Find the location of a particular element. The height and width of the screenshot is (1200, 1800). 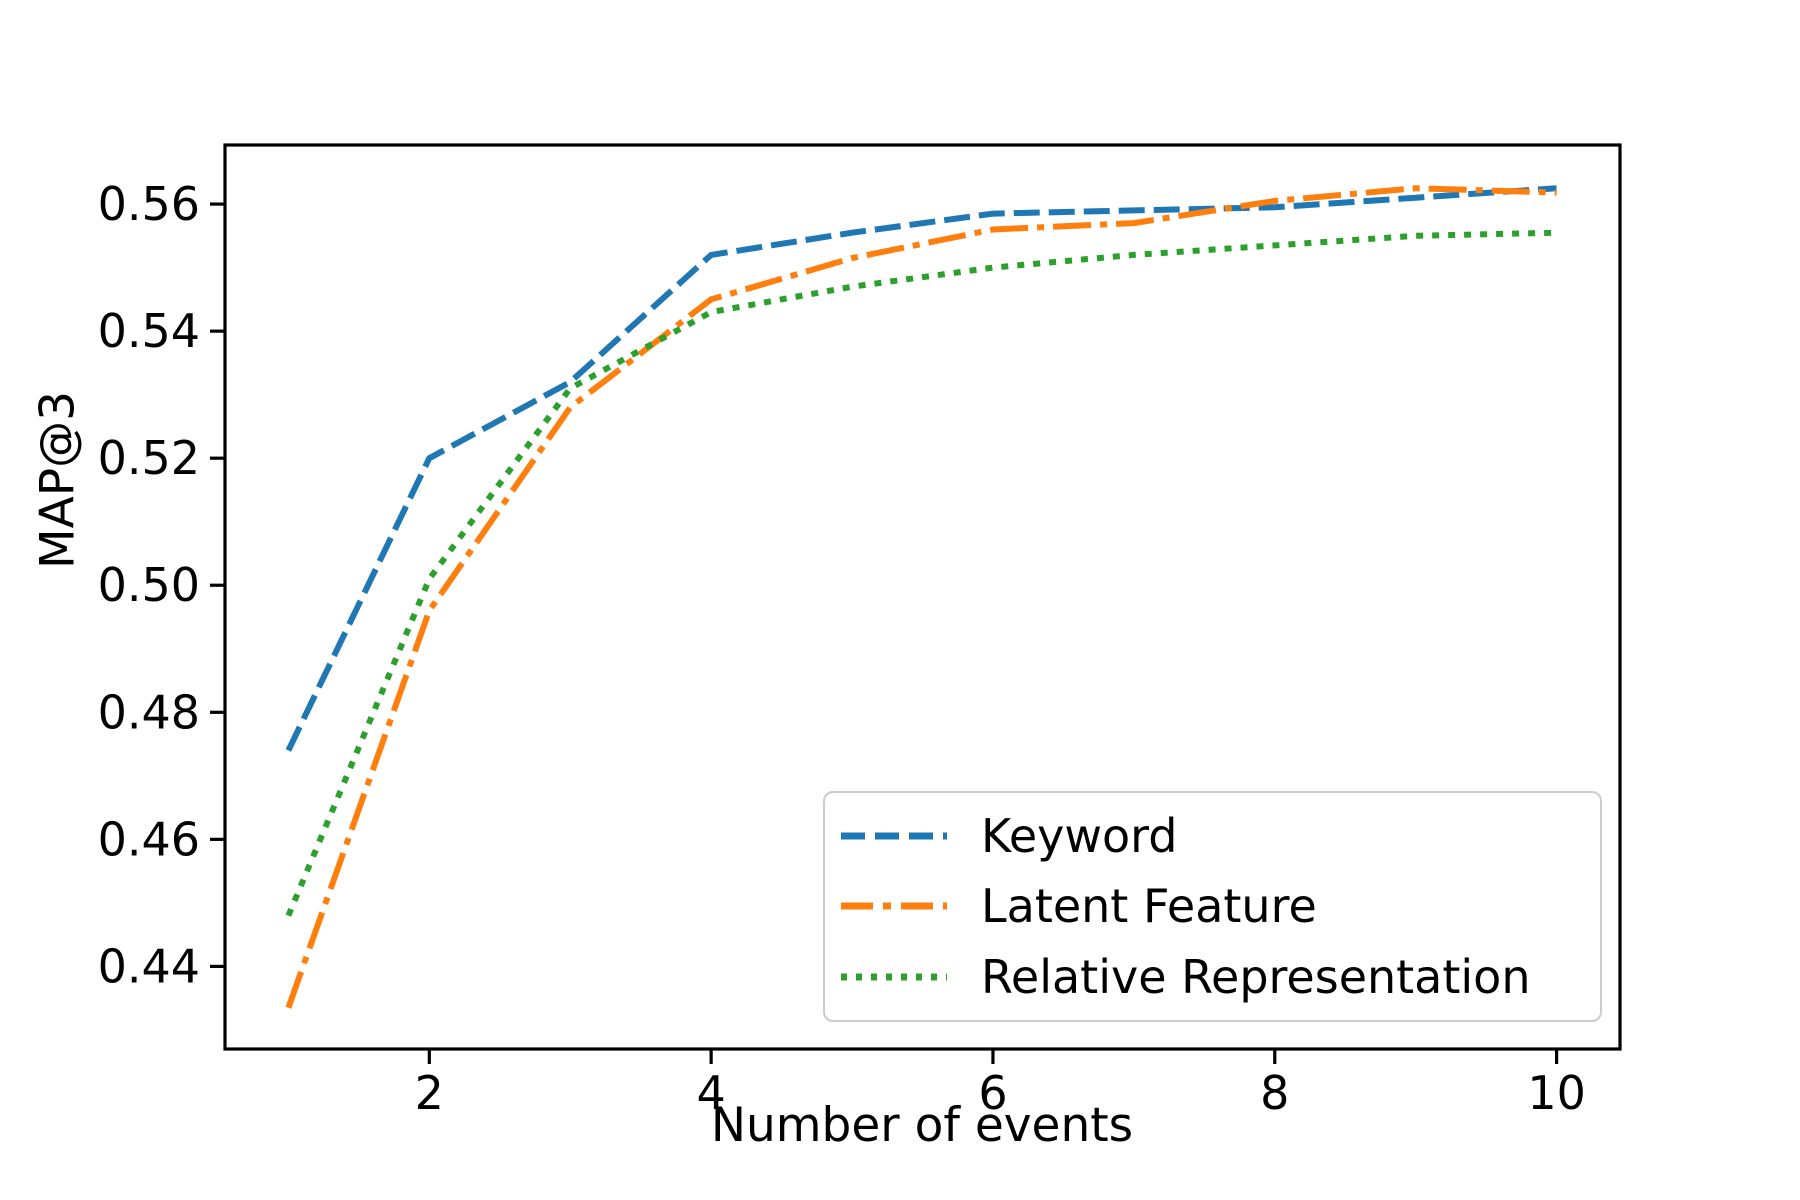

keyword-line-sample-icon is located at coordinates (894, 836).